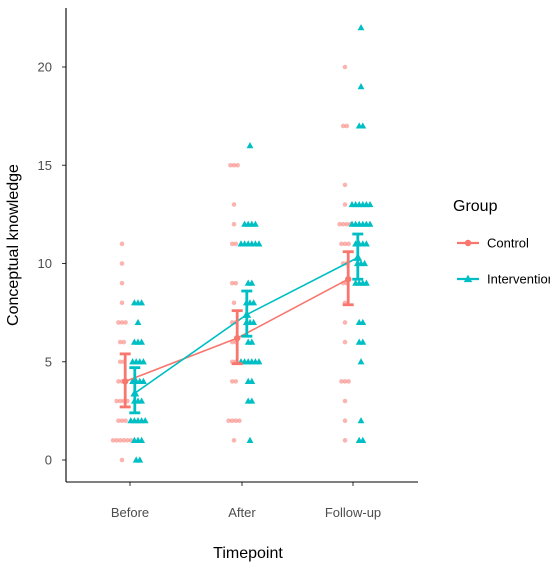  I want to click on y-tick-label: 0, so click(48, 460).